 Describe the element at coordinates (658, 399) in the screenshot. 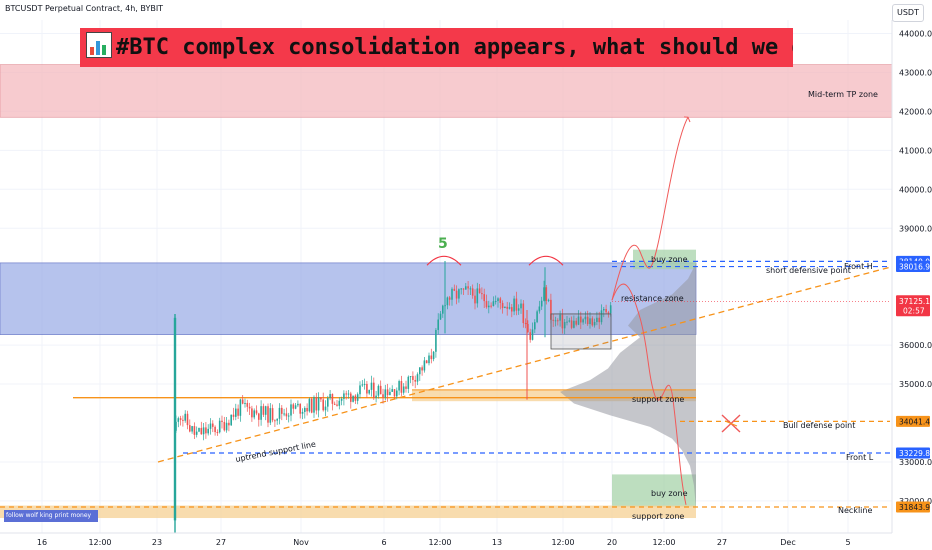

I see `zone-label: support zone` at that location.